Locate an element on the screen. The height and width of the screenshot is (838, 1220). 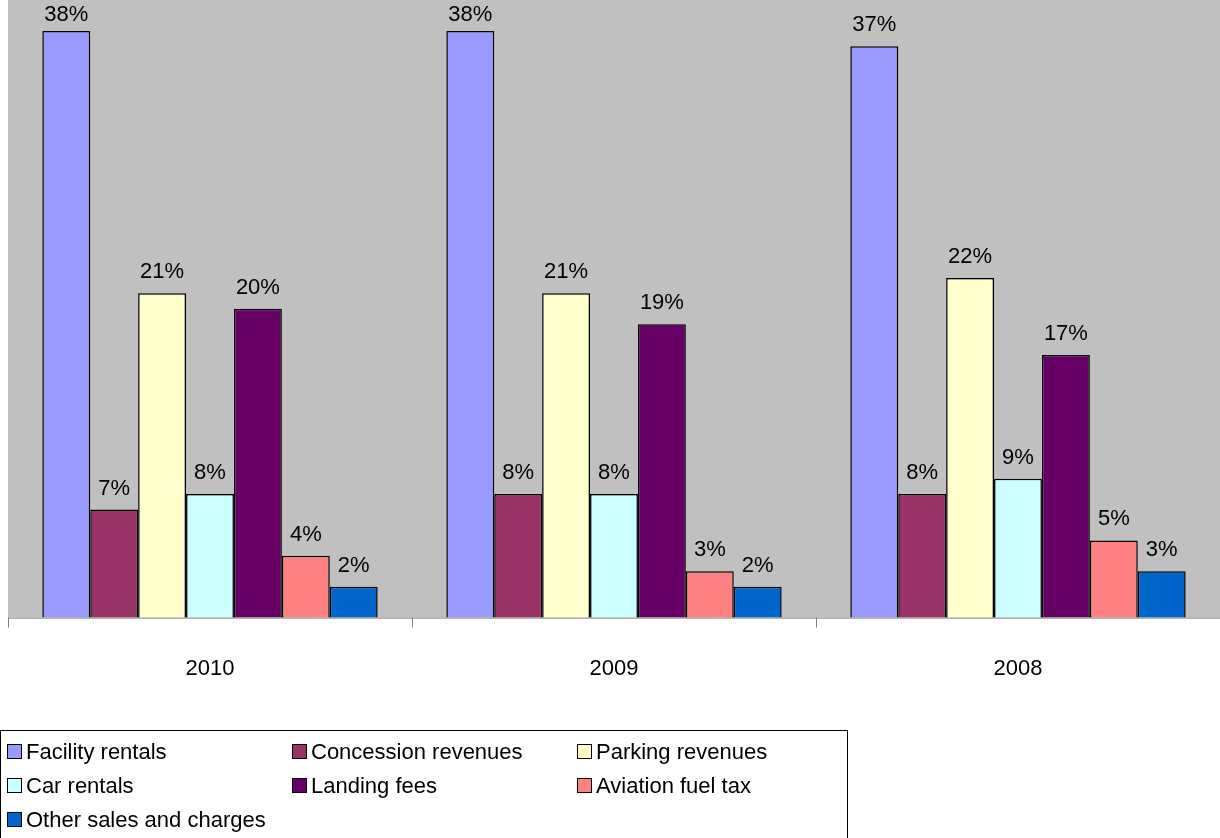
data-label: 19% is located at coordinates (661, 302).